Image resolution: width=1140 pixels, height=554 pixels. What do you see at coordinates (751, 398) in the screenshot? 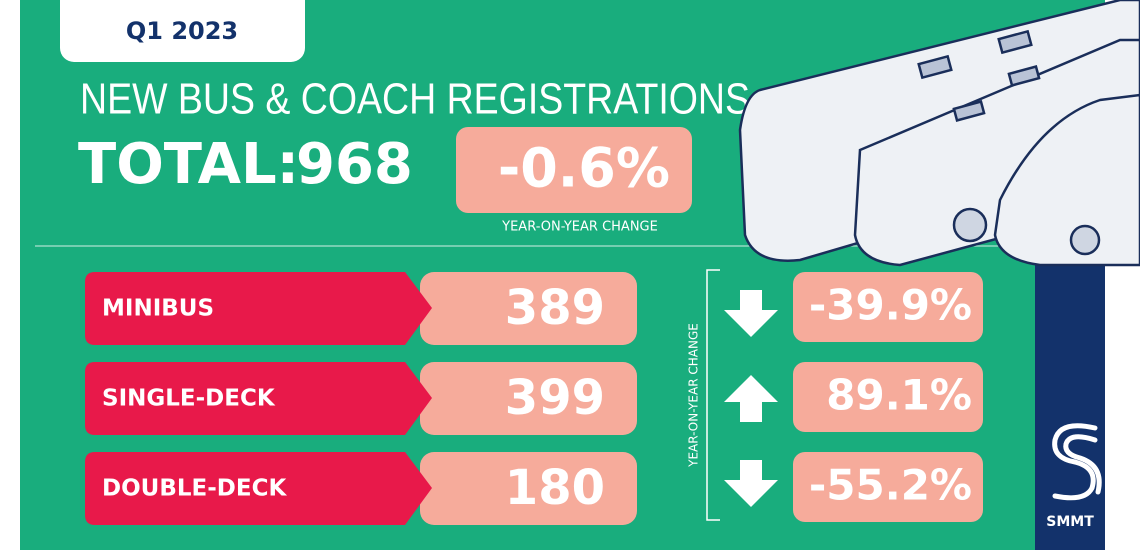
I see `arrow-up` at bounding box center [751, 398].